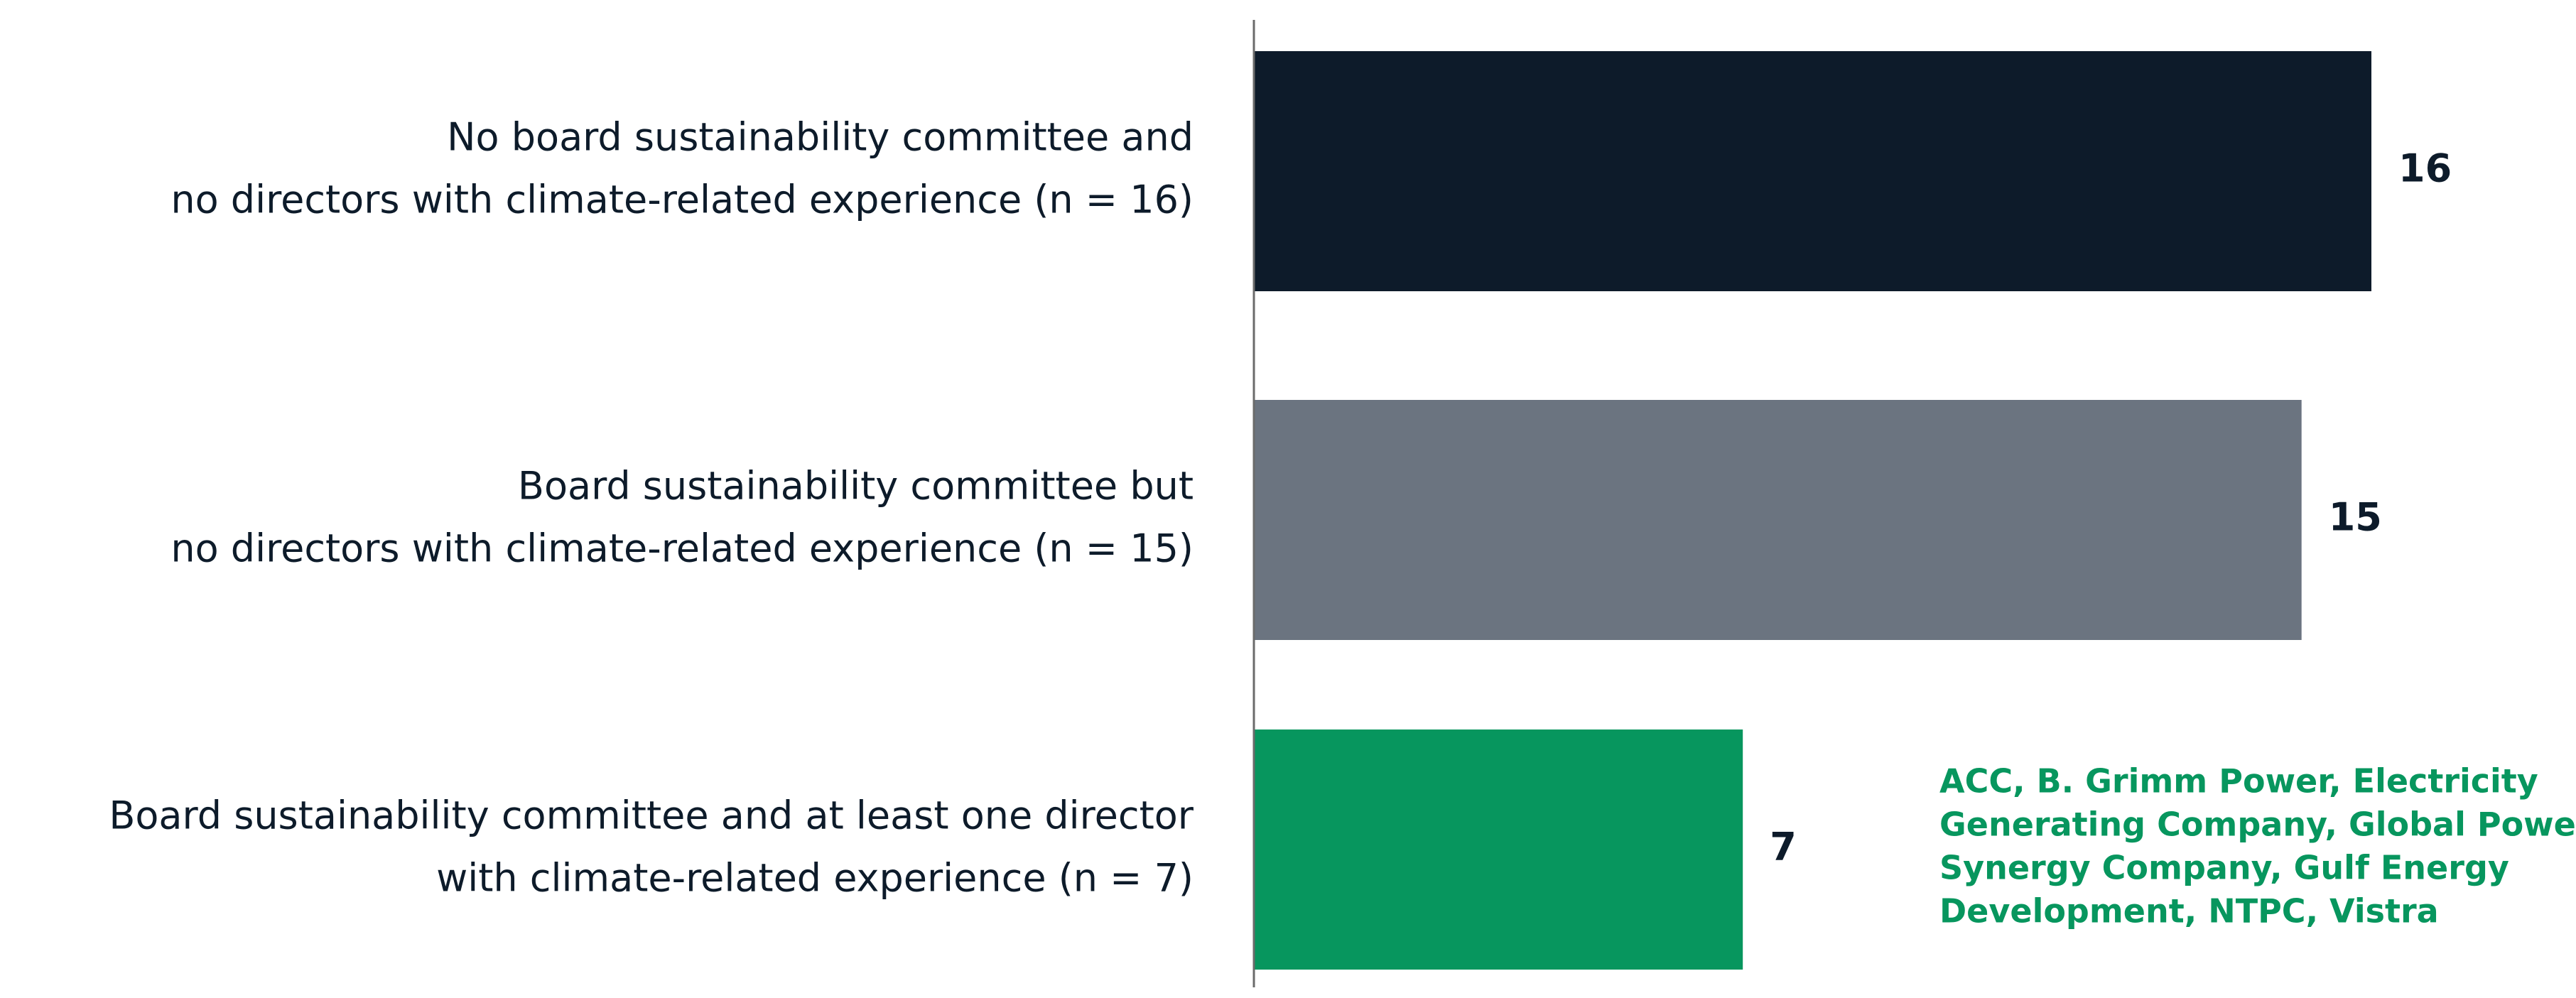 This screenshot has height=998, width=2576. I want to click on annotation-line: ACC, B. Grimm Power, Electricity, so click(2238, 781).